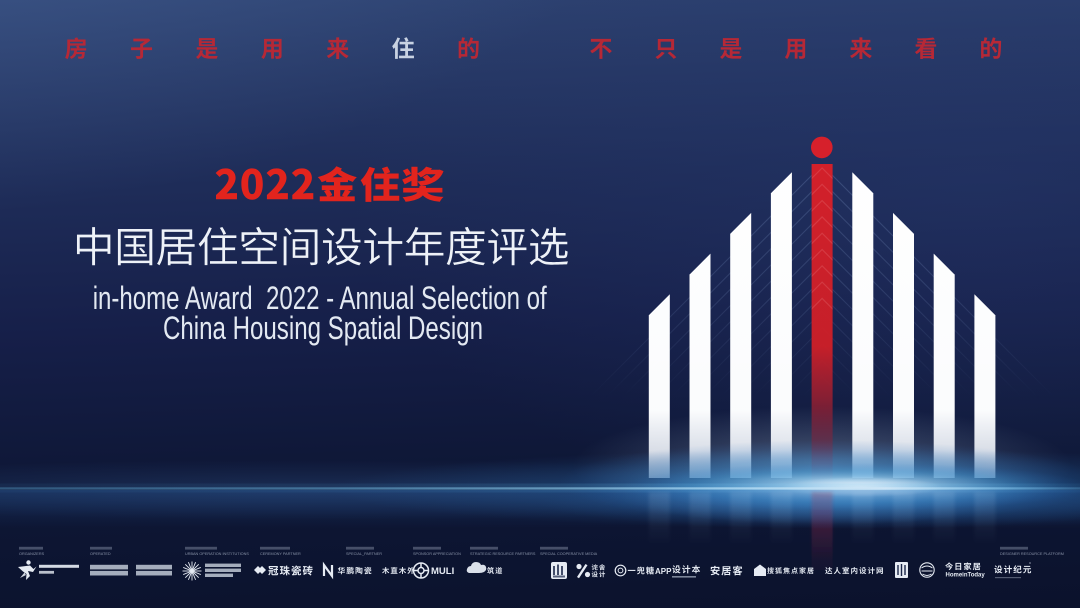  What do you see at coordinates (100, 554) in the screenshot?
I see `svg-text: OPERATED` at bounding box center [100, 554].